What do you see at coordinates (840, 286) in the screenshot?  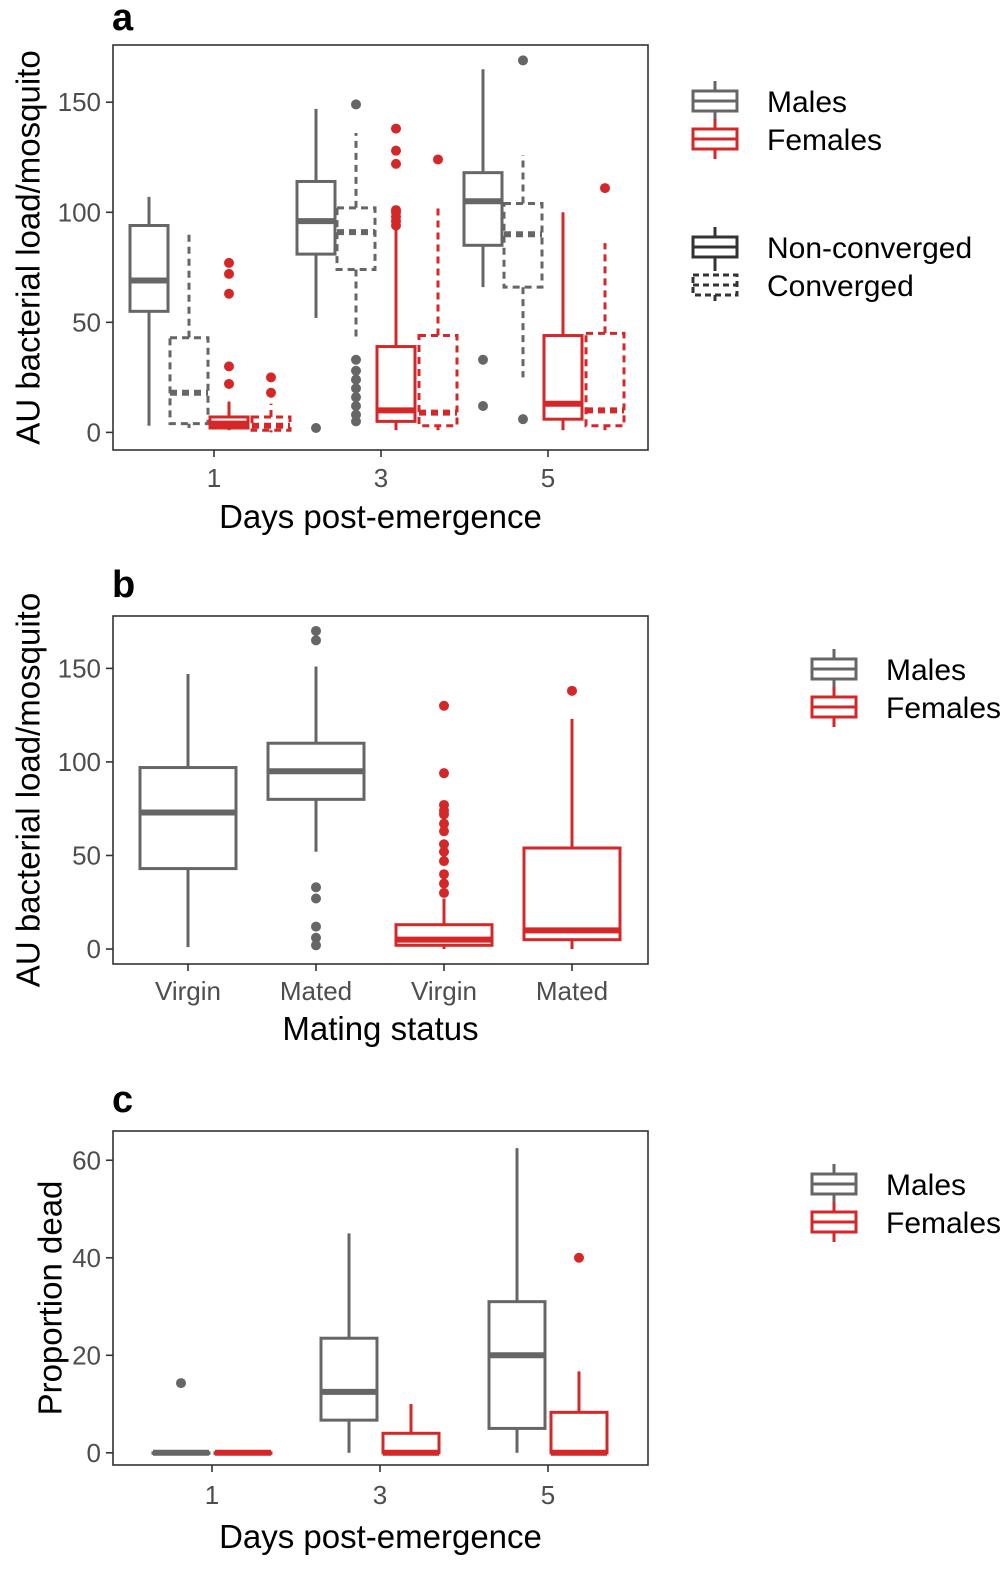 I see `legend-label: Converged` at bounding box center [840, 286].